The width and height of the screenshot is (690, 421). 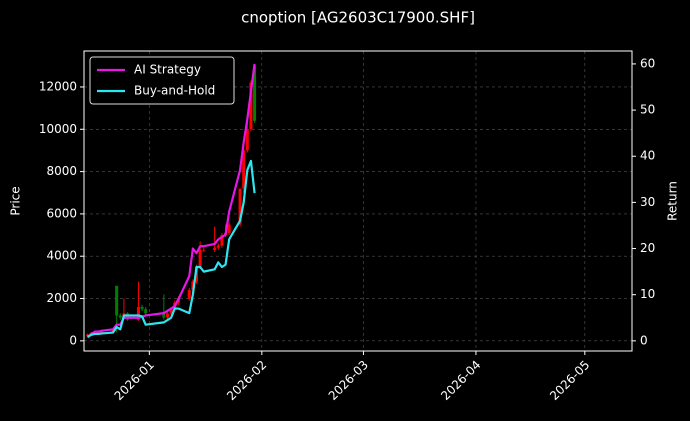 I want to click on legend-label: Buy-and-Hold, so click(x=174, y=91).